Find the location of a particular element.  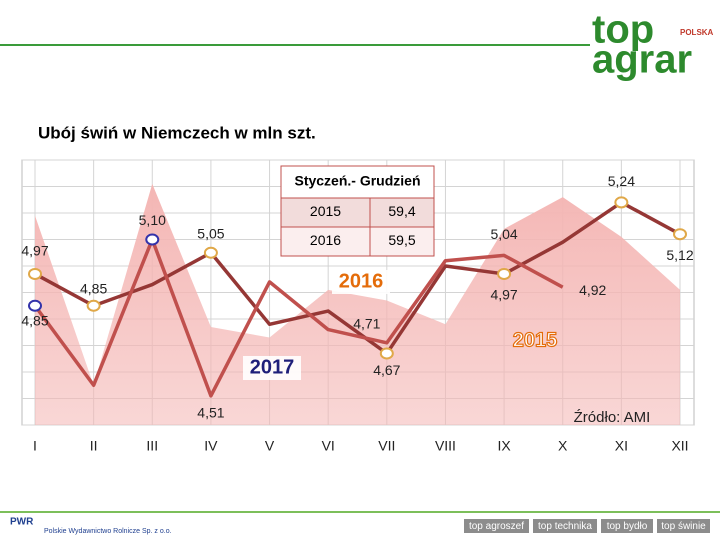

x-tick-label: V is located at coordinates (270, 446).